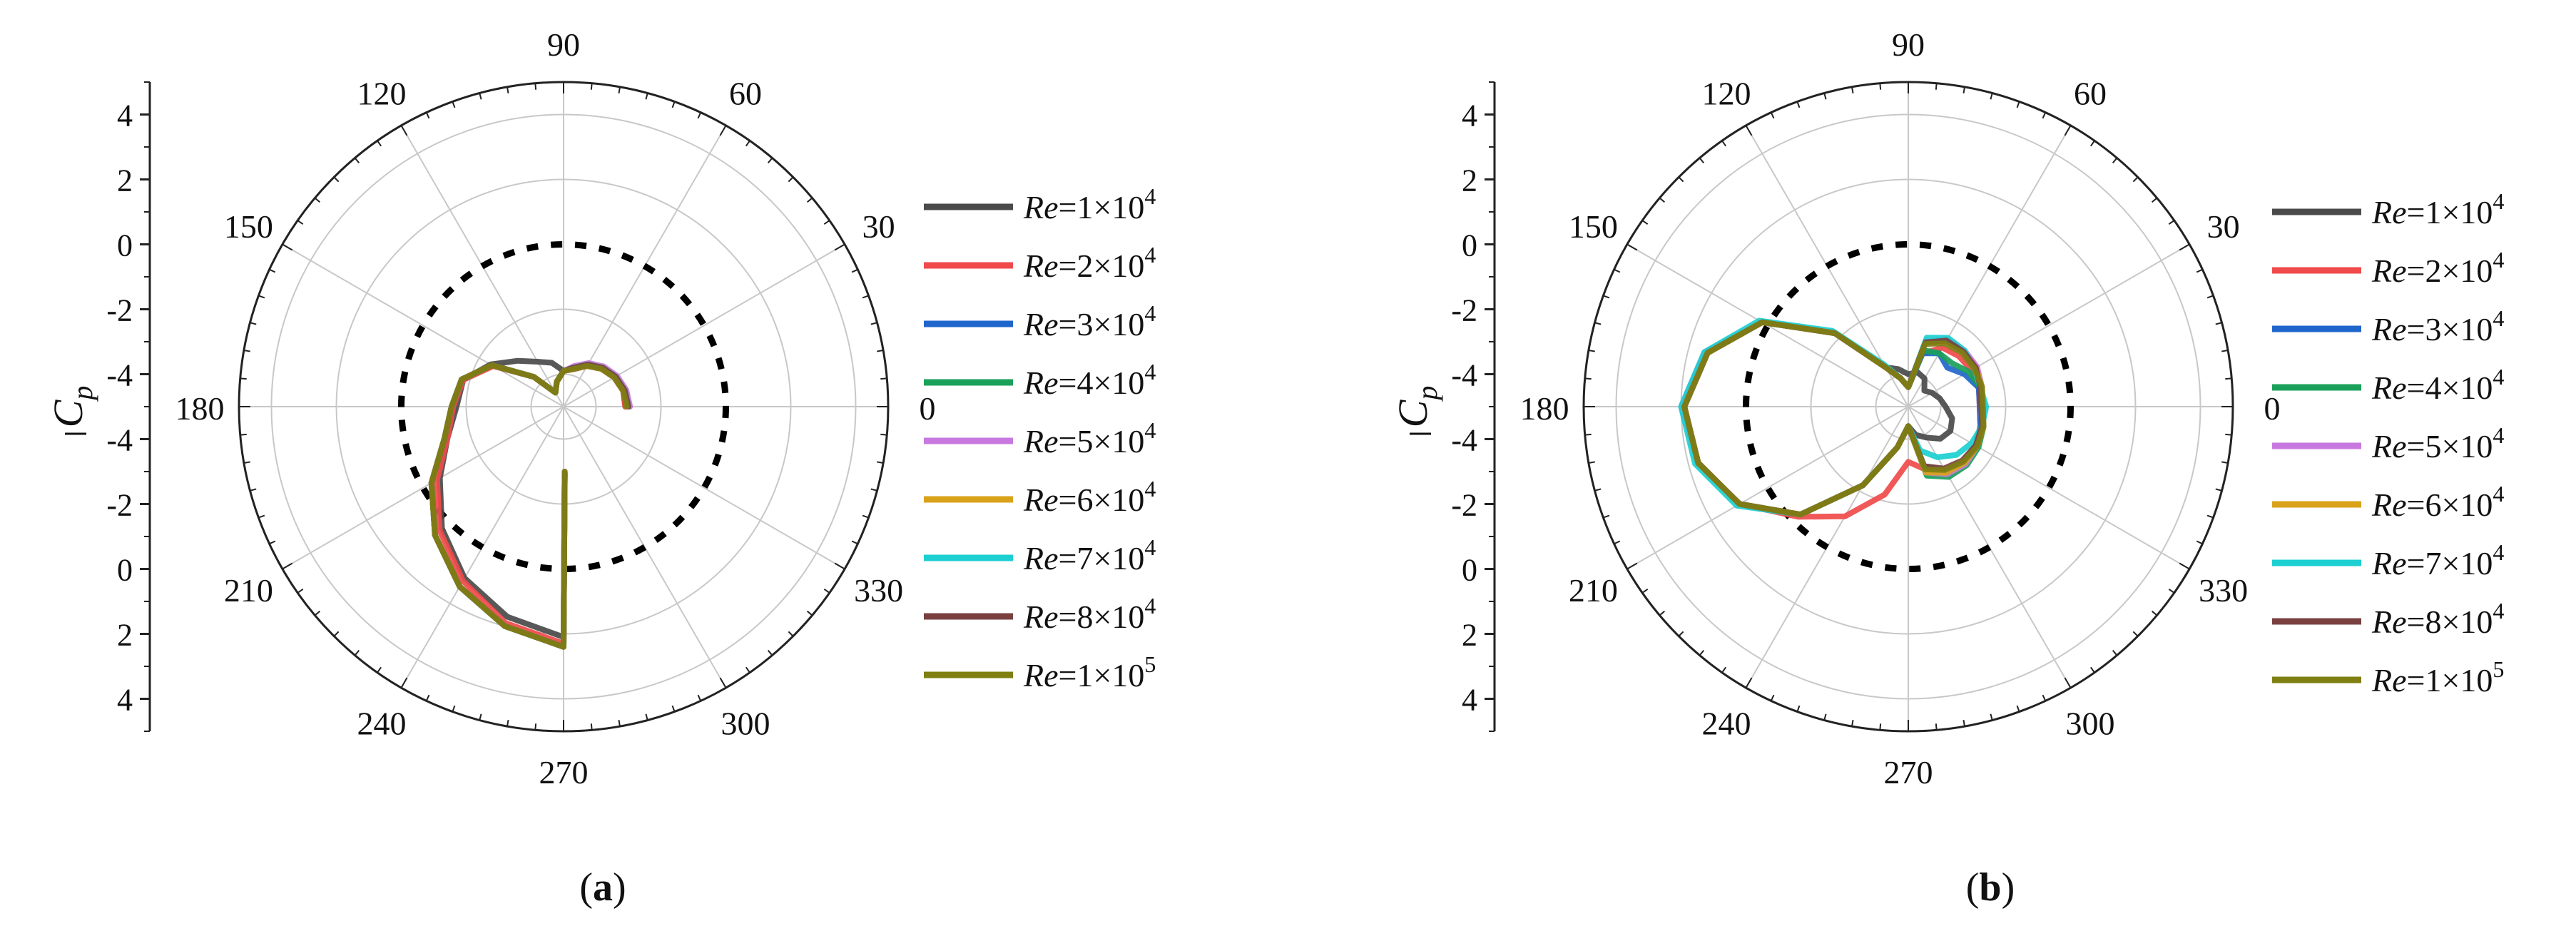 This screenshot has height=946, width=2576. Describe the element at coordinates (1089, 204) in the screenshot. I see `legend-label: Re=1×104` at that location.